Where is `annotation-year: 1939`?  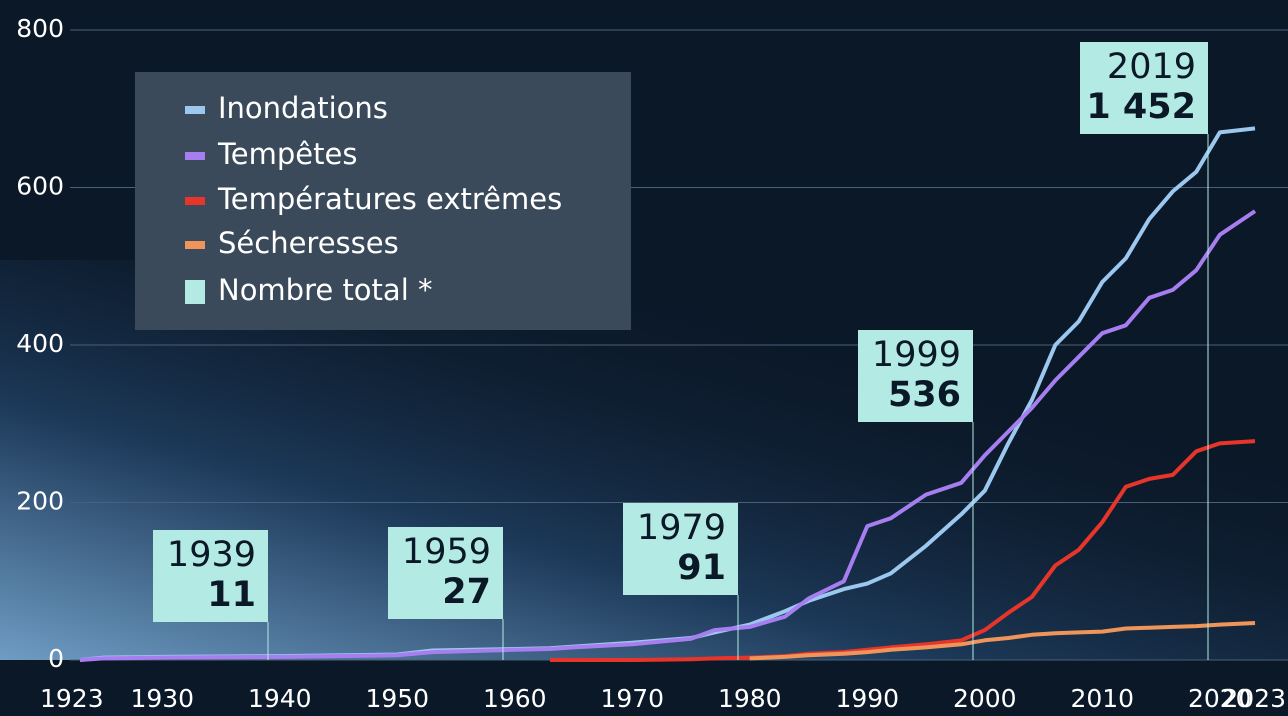
annotation-year: 1939 is located at coordinates (211, 555).